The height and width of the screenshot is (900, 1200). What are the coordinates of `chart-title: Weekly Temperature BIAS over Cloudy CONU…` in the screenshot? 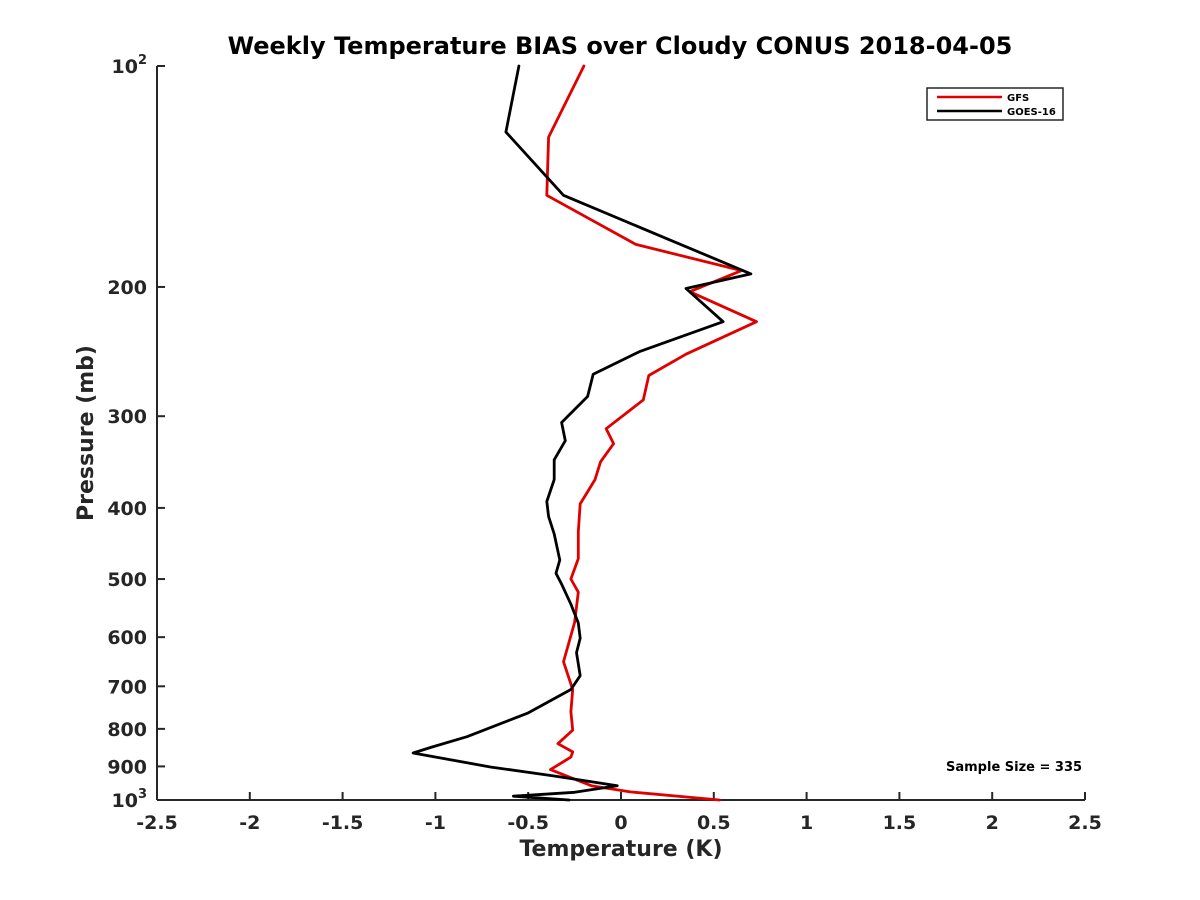 It's located at (620, 46).